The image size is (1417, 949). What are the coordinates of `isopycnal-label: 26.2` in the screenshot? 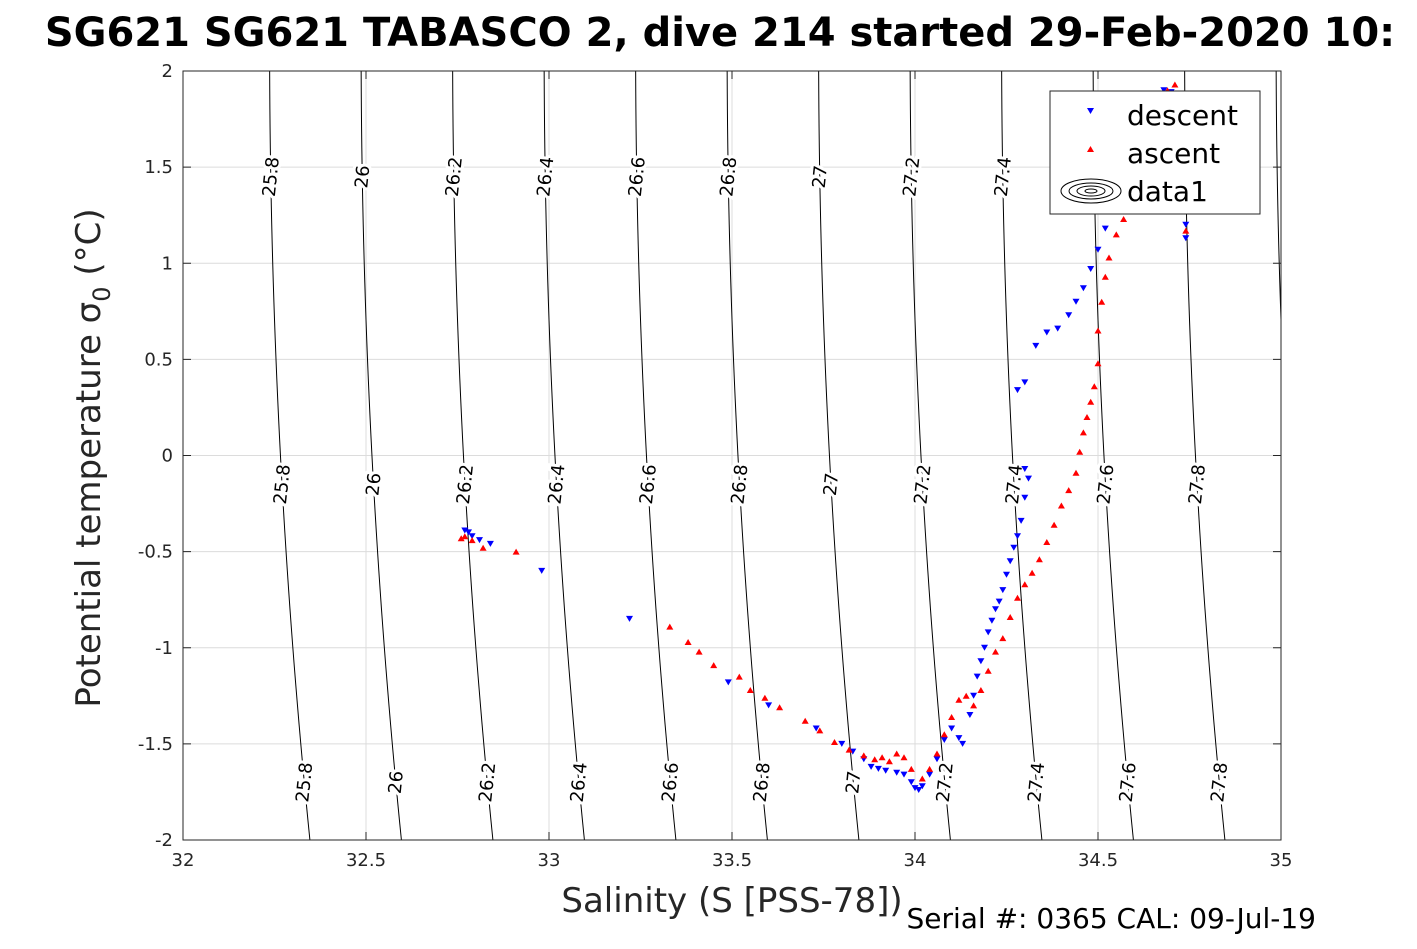 It's located at (454, 177).